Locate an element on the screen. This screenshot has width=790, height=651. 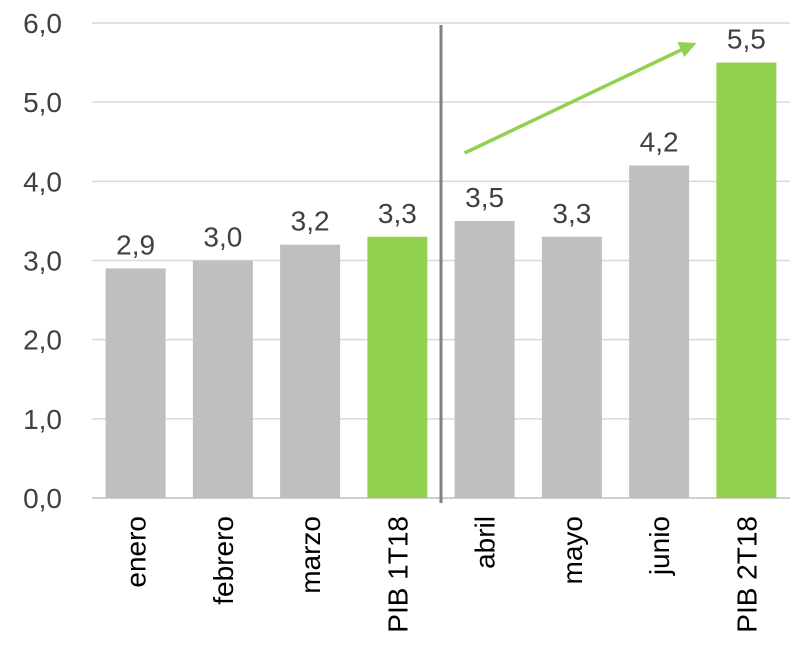
y-tick-label: 4,0 is located at coordinates (42, 181).